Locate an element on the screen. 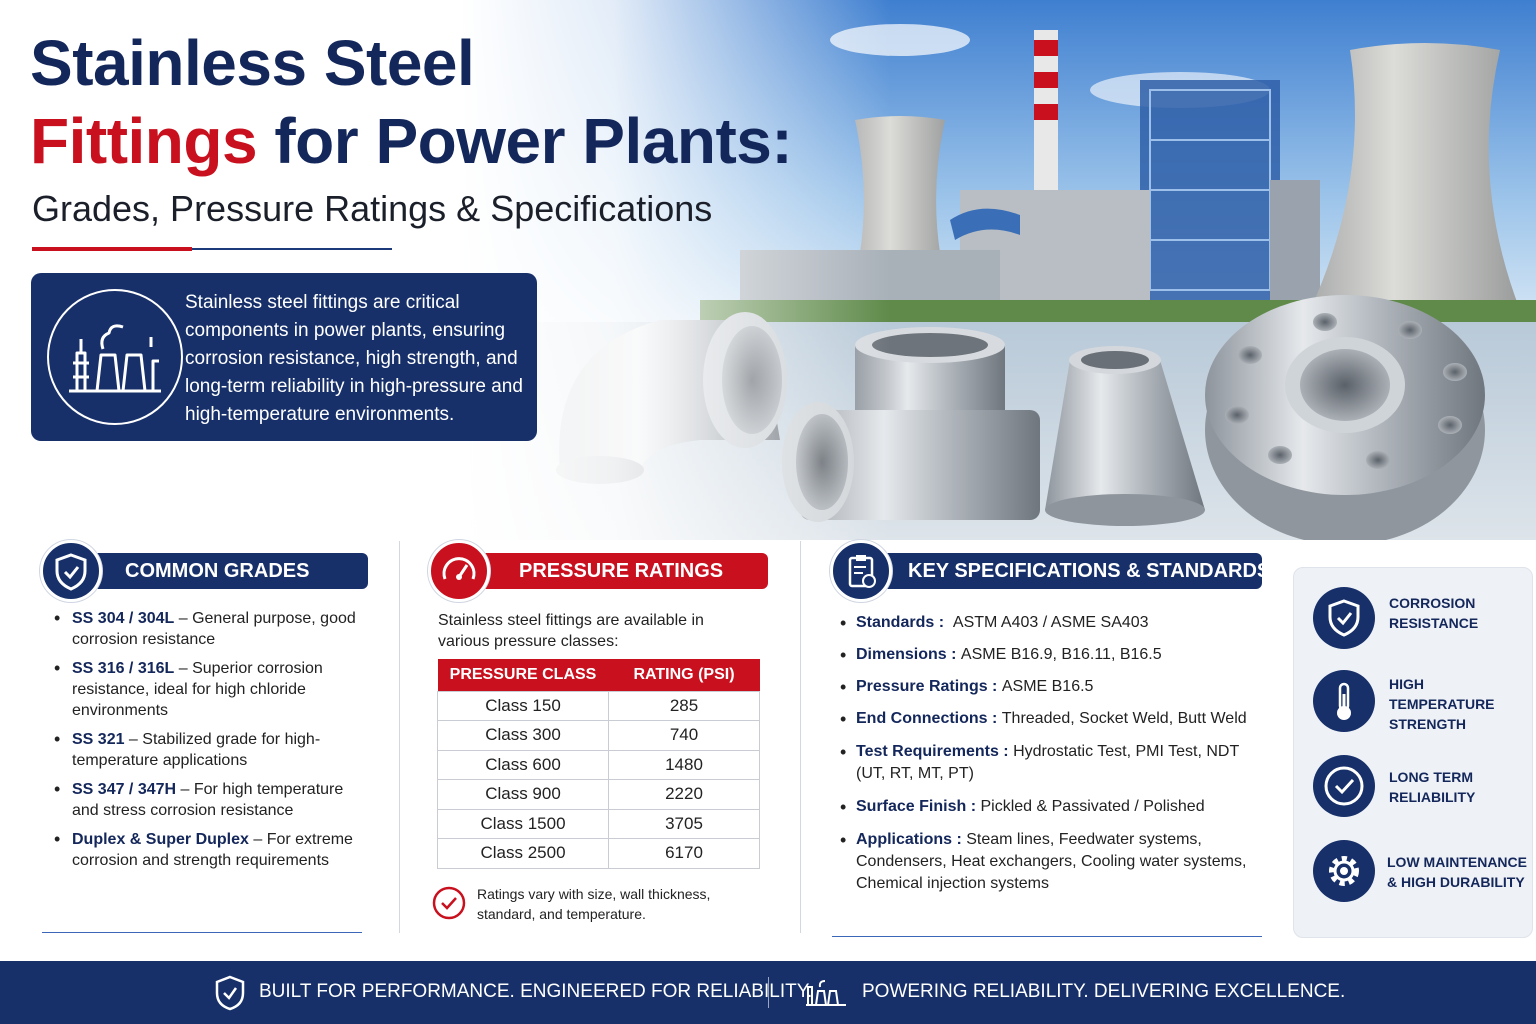 Image resolution: width=1536 pixels, height=1024 pixels. table-row: Class 2500 6170 is located at coordinates (598, 853).